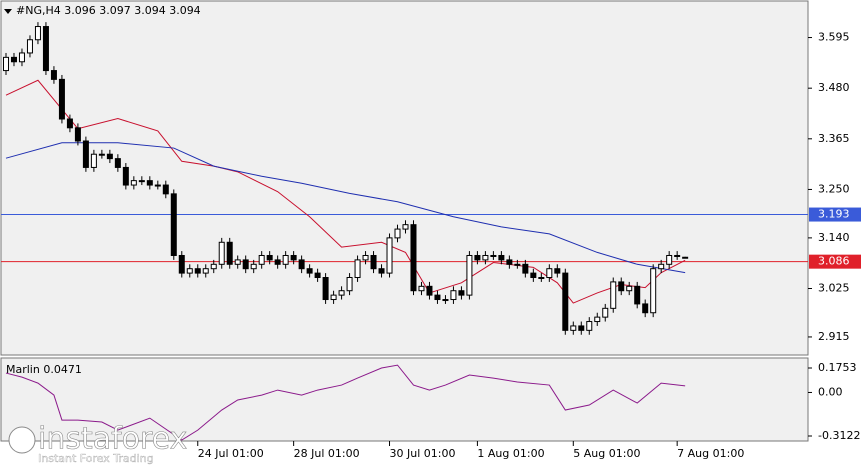  What do you see at coordinates (96, 458) in the screenshot?
I see `watermark-tagline: Instant Forex Trading` at bounding box center [96, 458].